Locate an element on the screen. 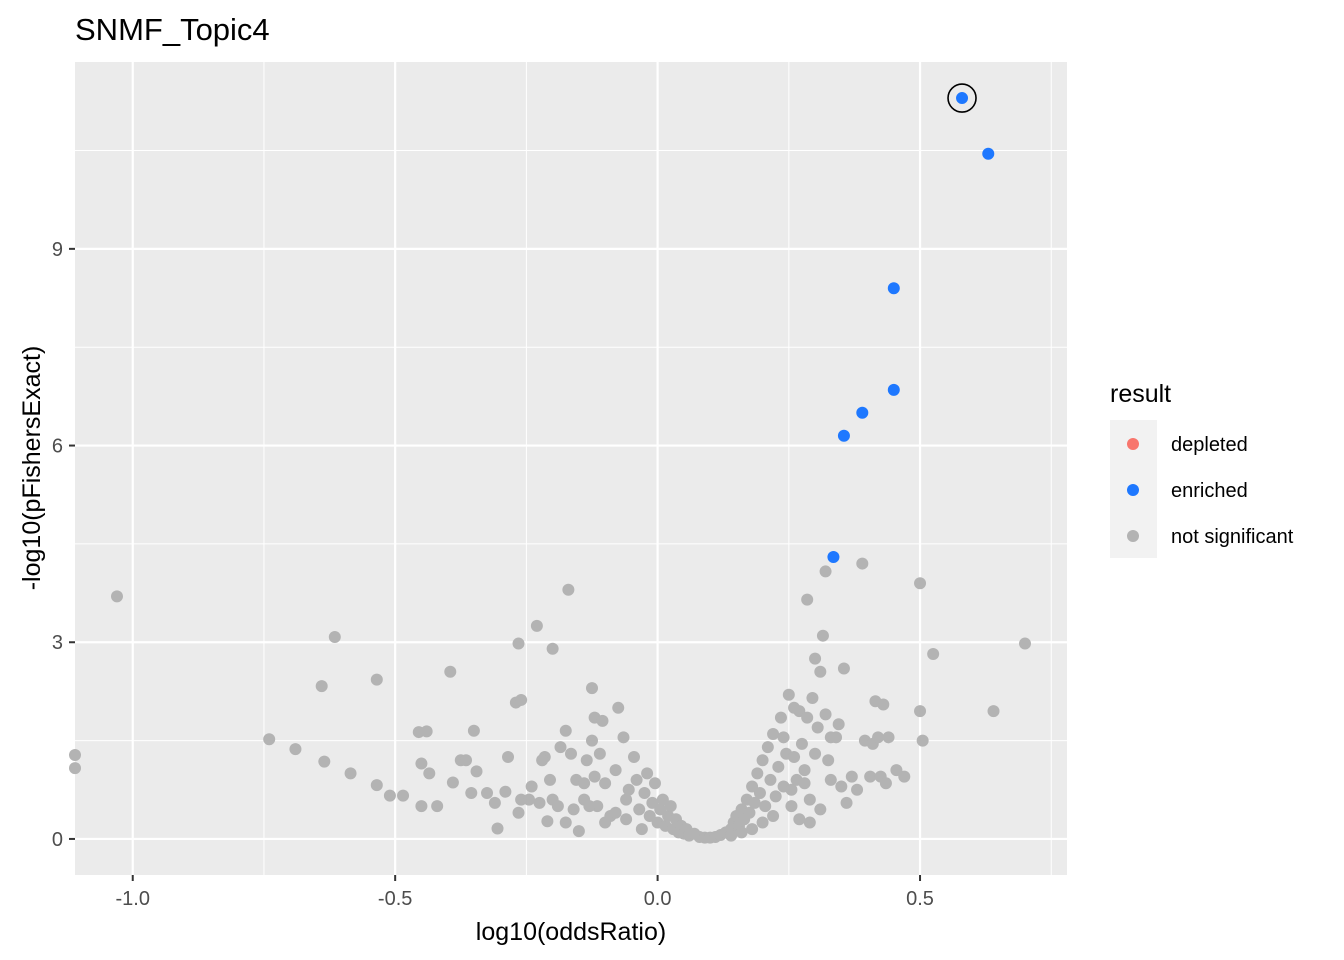  legend-key is located at coordinates (1133, 444).